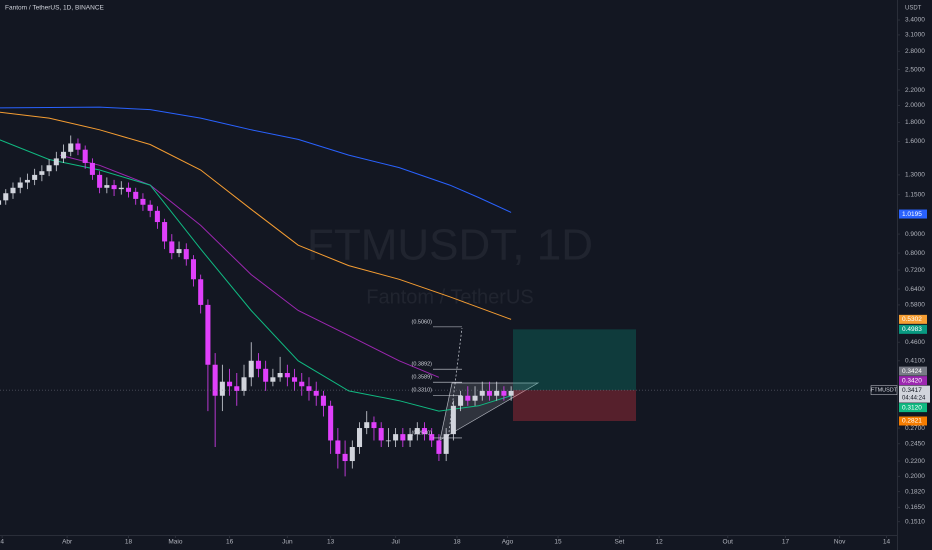 The width and height of the screenshot is (932, 550). I want to click on price-tag-bg, so click(914, 394).